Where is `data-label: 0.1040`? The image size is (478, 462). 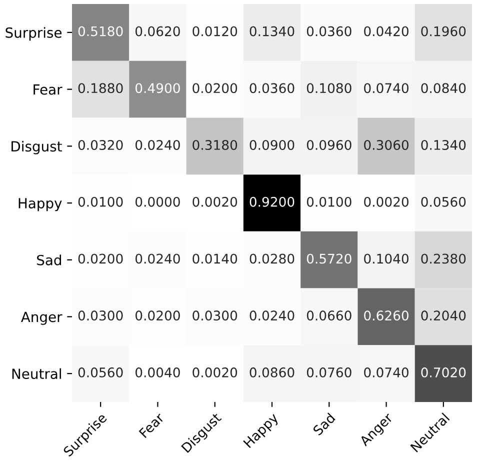 data-label: 0.1040 is located at coordinates (386, 259).